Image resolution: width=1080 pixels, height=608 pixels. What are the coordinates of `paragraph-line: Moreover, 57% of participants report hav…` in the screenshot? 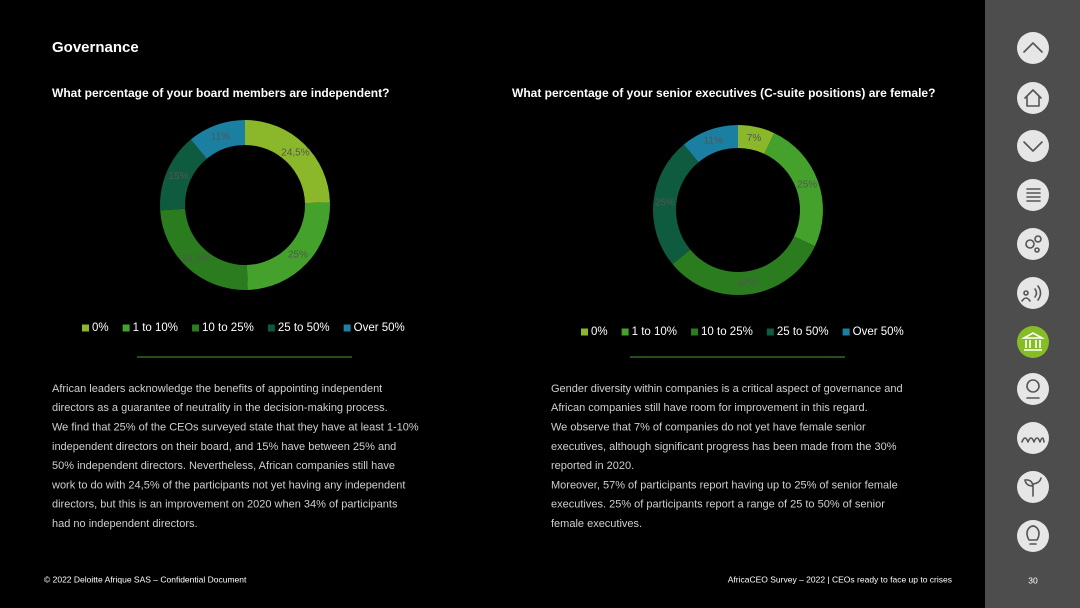 It's located at (724, 485).